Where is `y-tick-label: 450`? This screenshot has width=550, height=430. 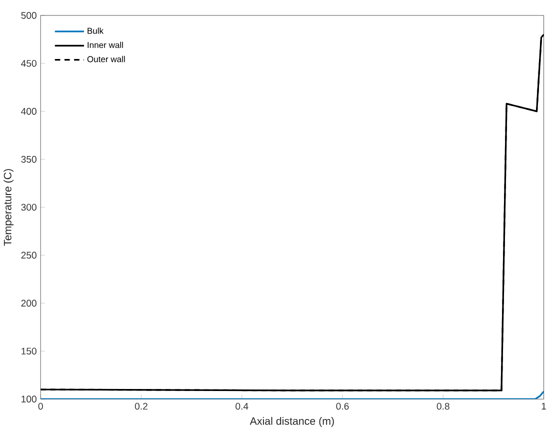 y-tick-label: 450 is located at coordinates (28, 63).